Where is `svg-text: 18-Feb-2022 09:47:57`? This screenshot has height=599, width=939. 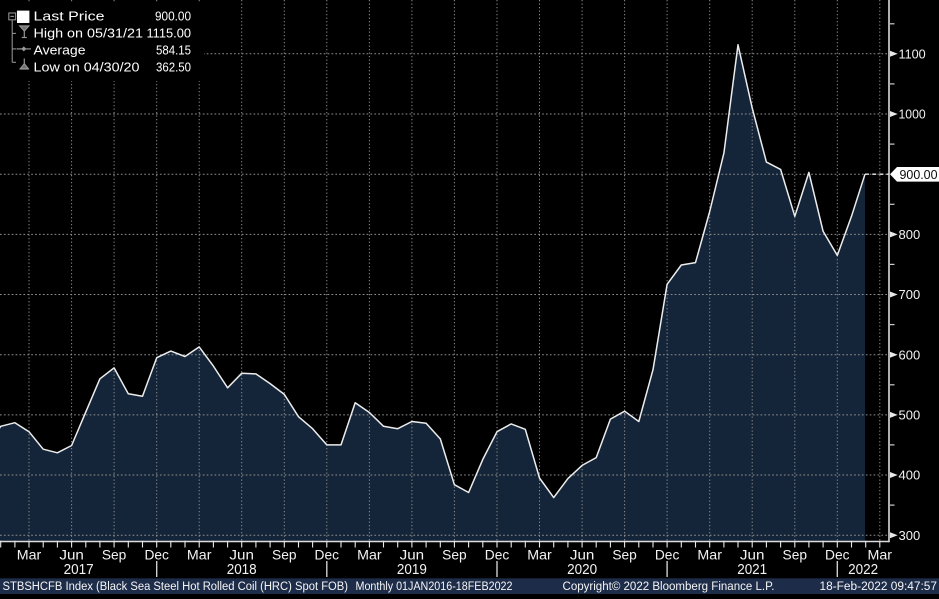 svg-text: 18-Feb-2022 09:47:57 is located at coordinates (879, 586).